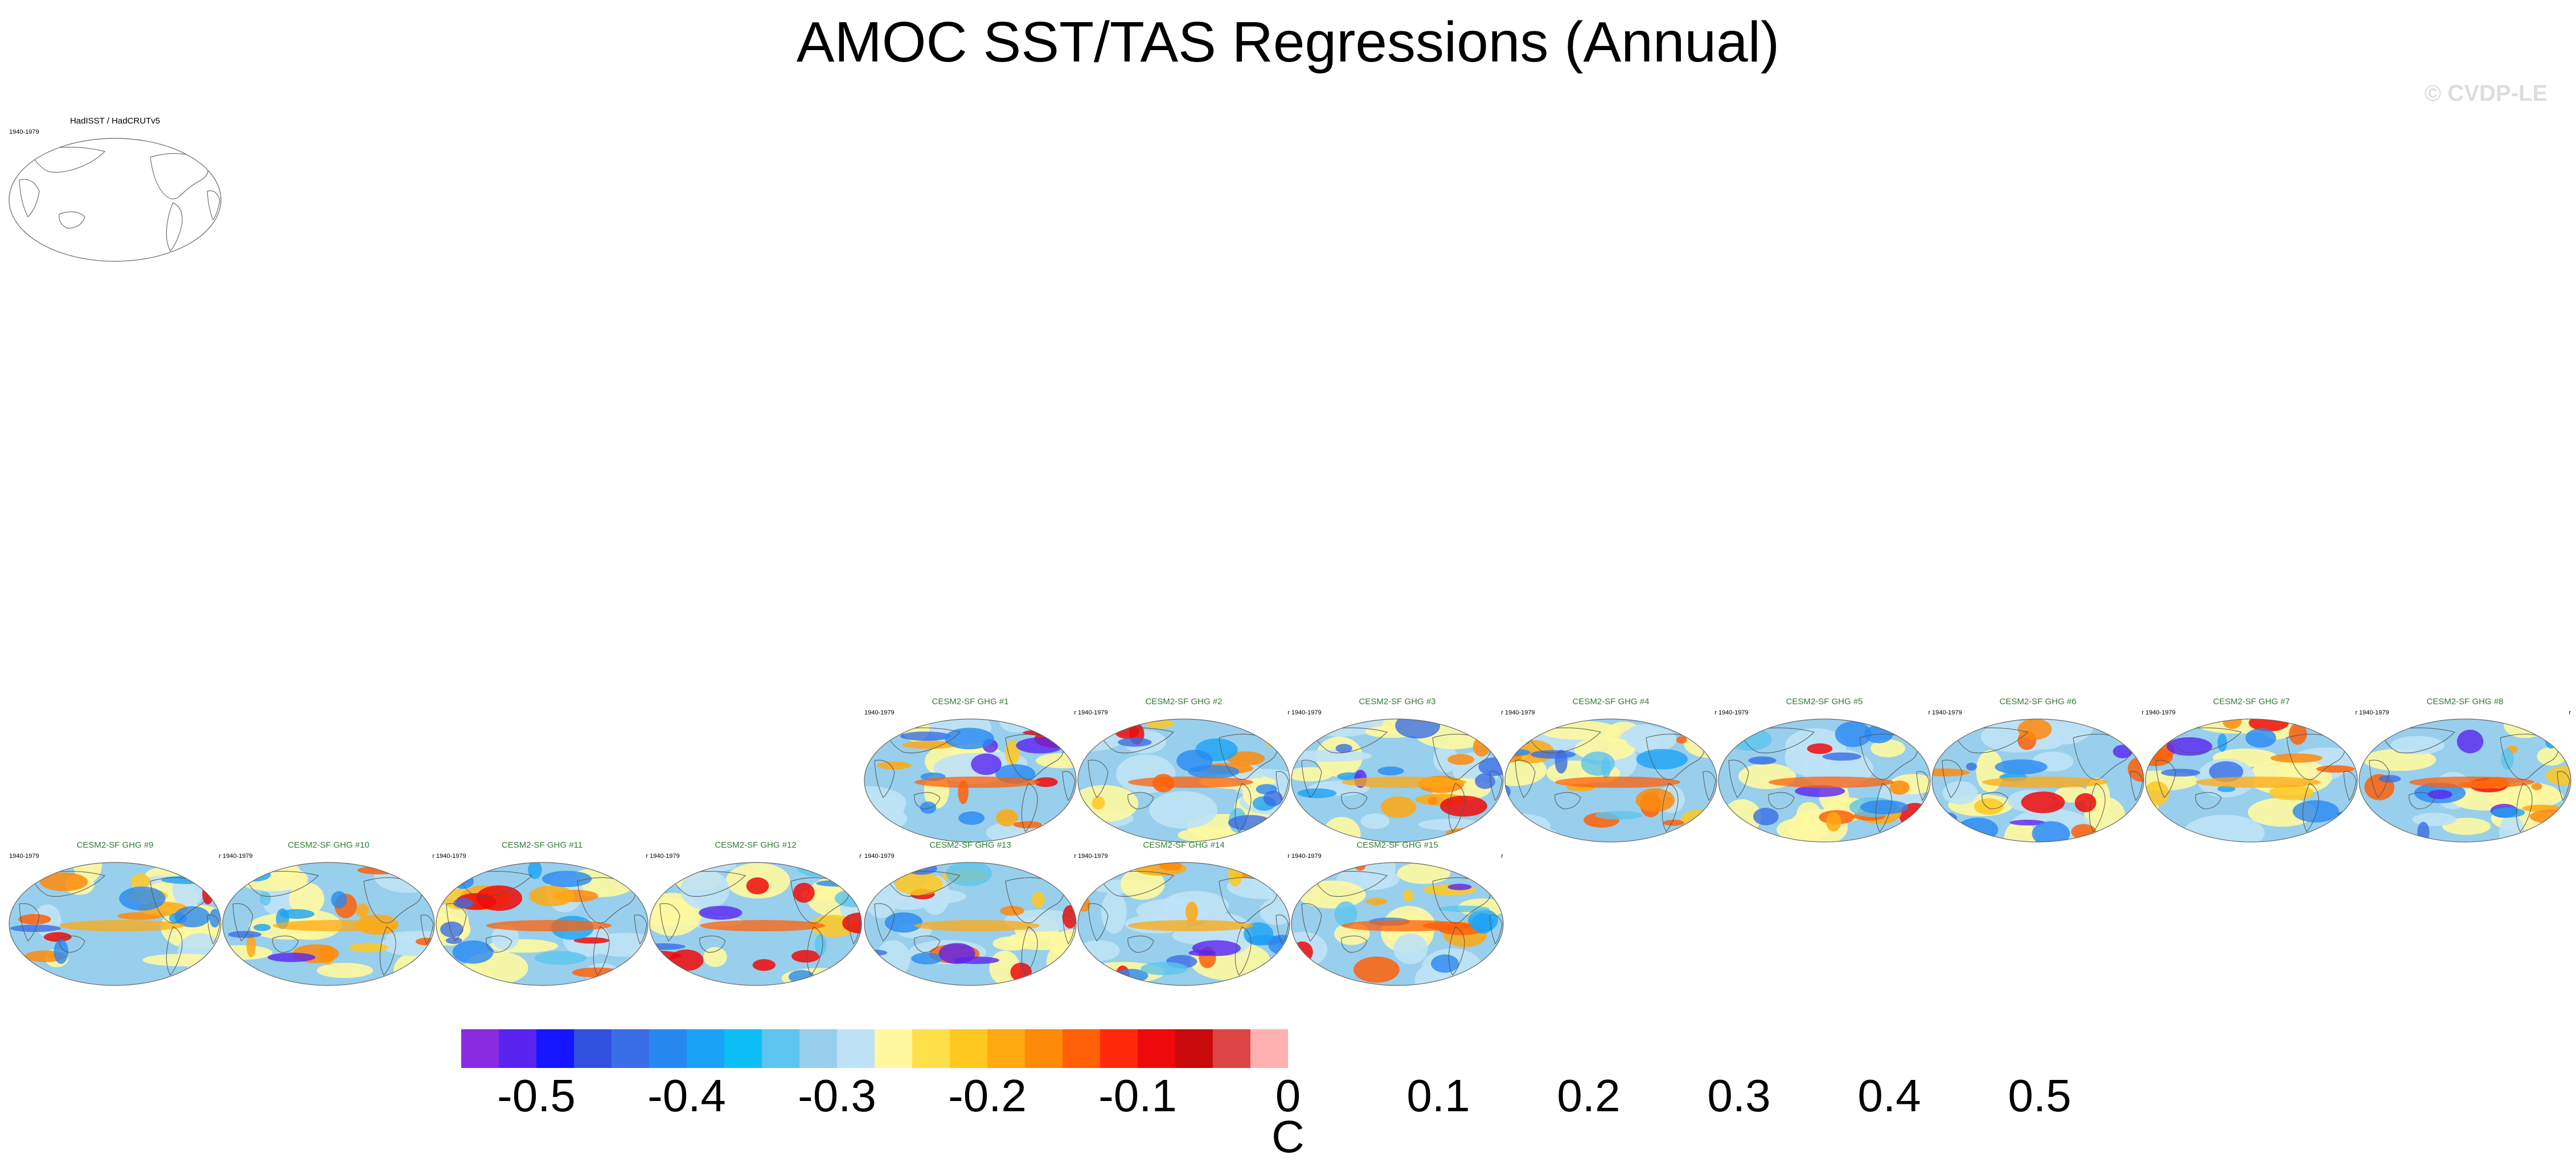 The height and width of the screenshot is (1175, 2576). Describe the element at coordinates (542, 845) in the screenshot. I see `panel-title: CESM2-SF GHG #11` at that location.